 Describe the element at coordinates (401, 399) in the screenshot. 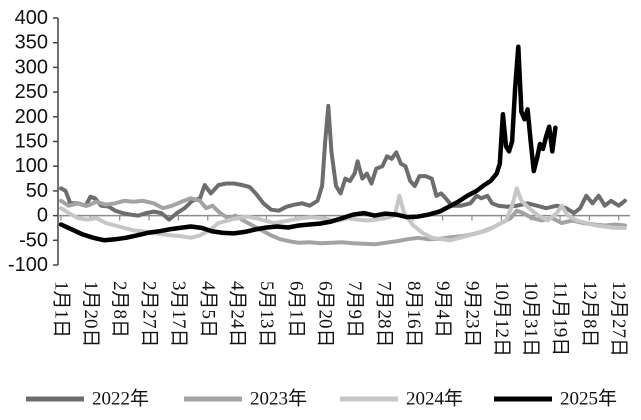

I see `legend-item-2024: 2024年` at that location.